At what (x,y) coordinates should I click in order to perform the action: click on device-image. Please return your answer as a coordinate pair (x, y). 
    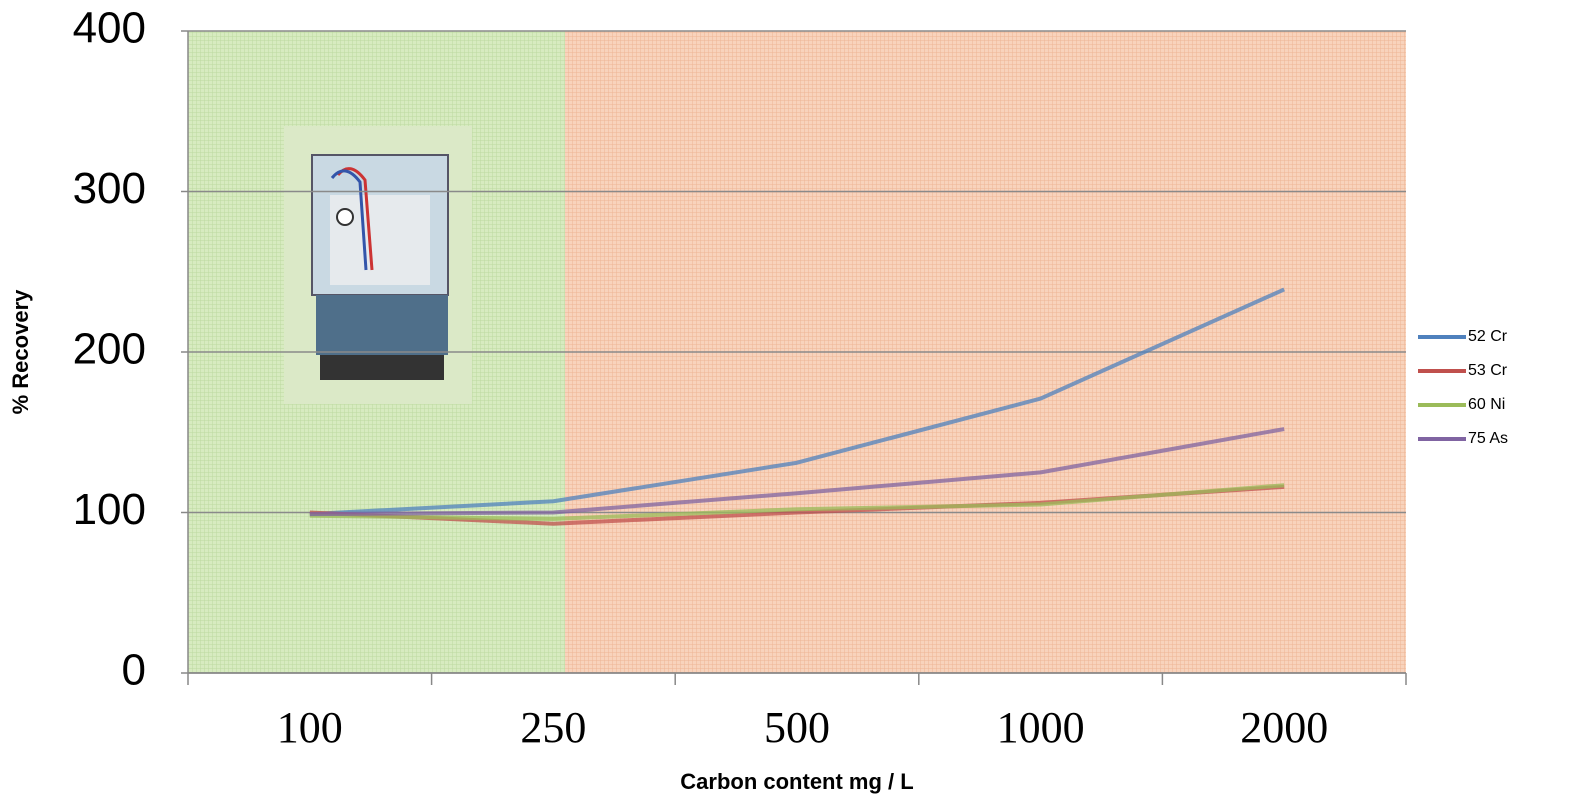
    Looking at the image, I should click on (378, 265).